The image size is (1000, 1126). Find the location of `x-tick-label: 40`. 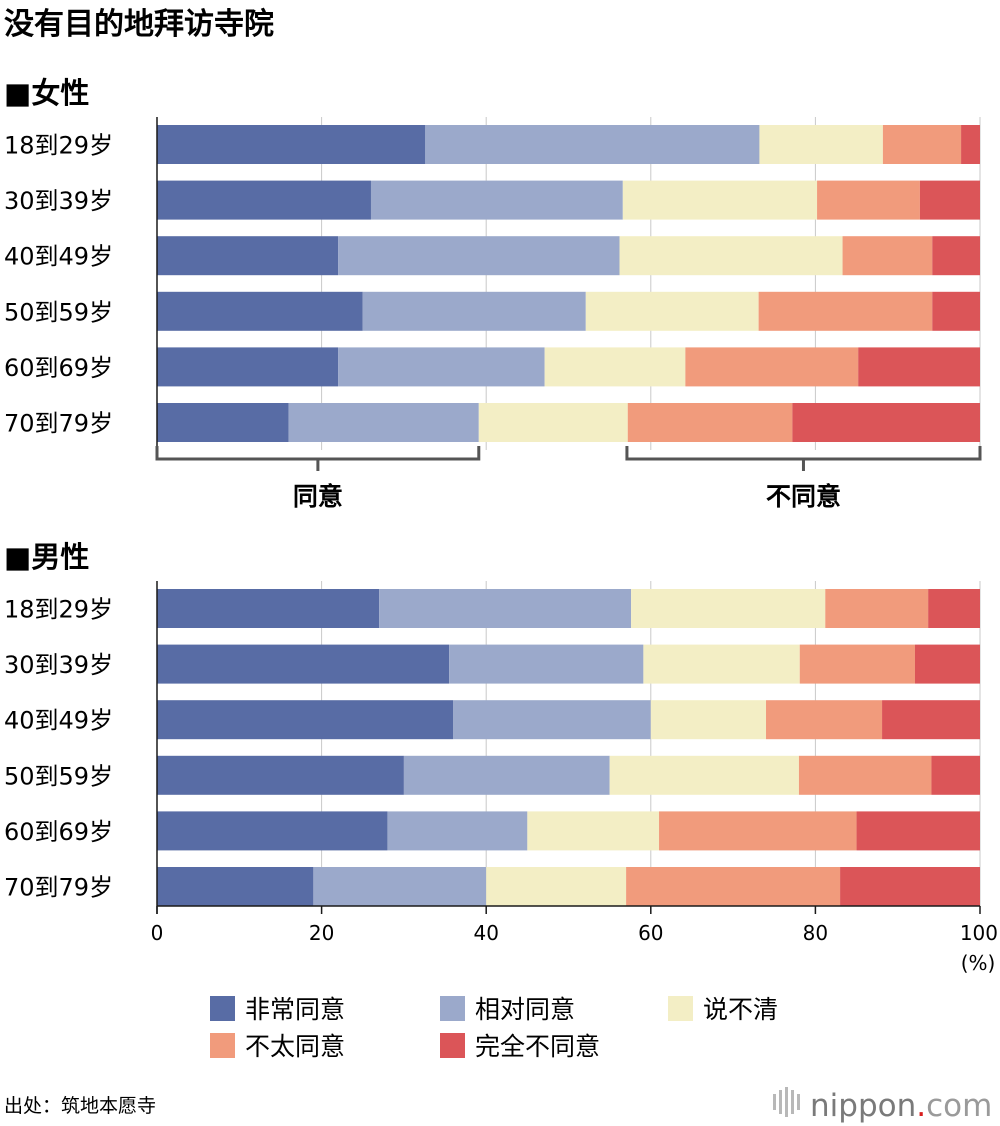

x-tick-label: 40 is located at coordinates (485, 933).